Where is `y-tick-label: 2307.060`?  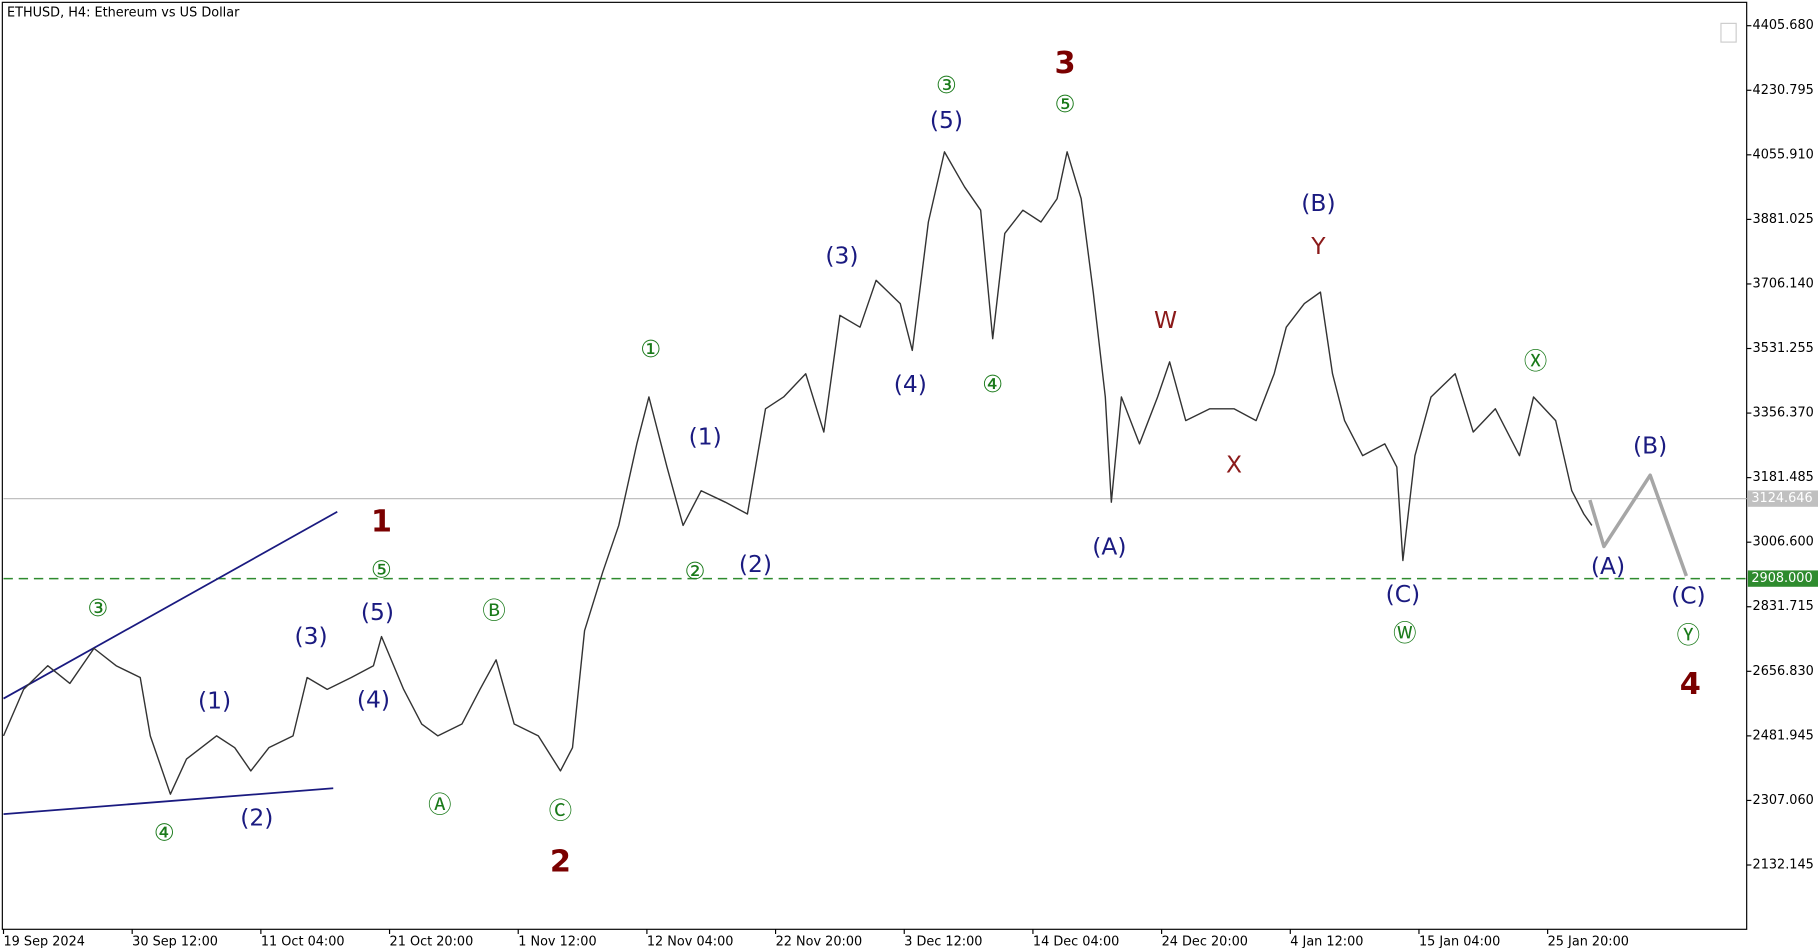 y-tick-label: 2307.060 is located at coordinates (1783, 800).